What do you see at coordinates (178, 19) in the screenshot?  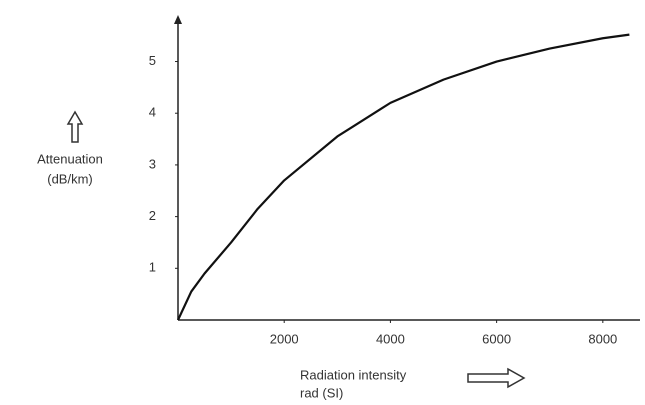 I see `y-axis-arrow` at bounding box center [178, 19].